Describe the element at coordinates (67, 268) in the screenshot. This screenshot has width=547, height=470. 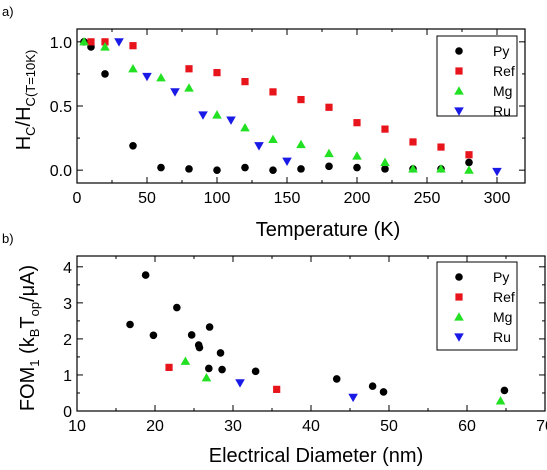
I see `panel-b-ytick-label: 4` at that location.